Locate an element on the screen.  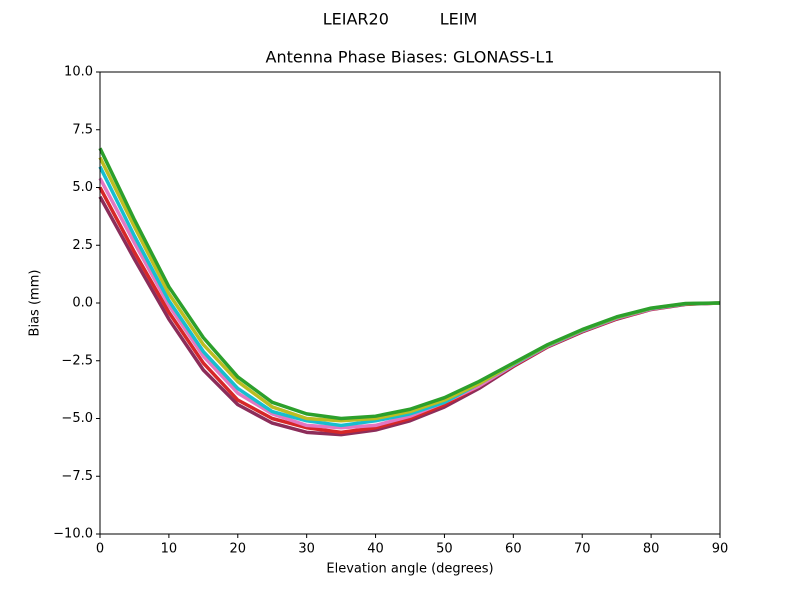
y-axis-label: Bias (mm) is located at coordinates (35, 303).